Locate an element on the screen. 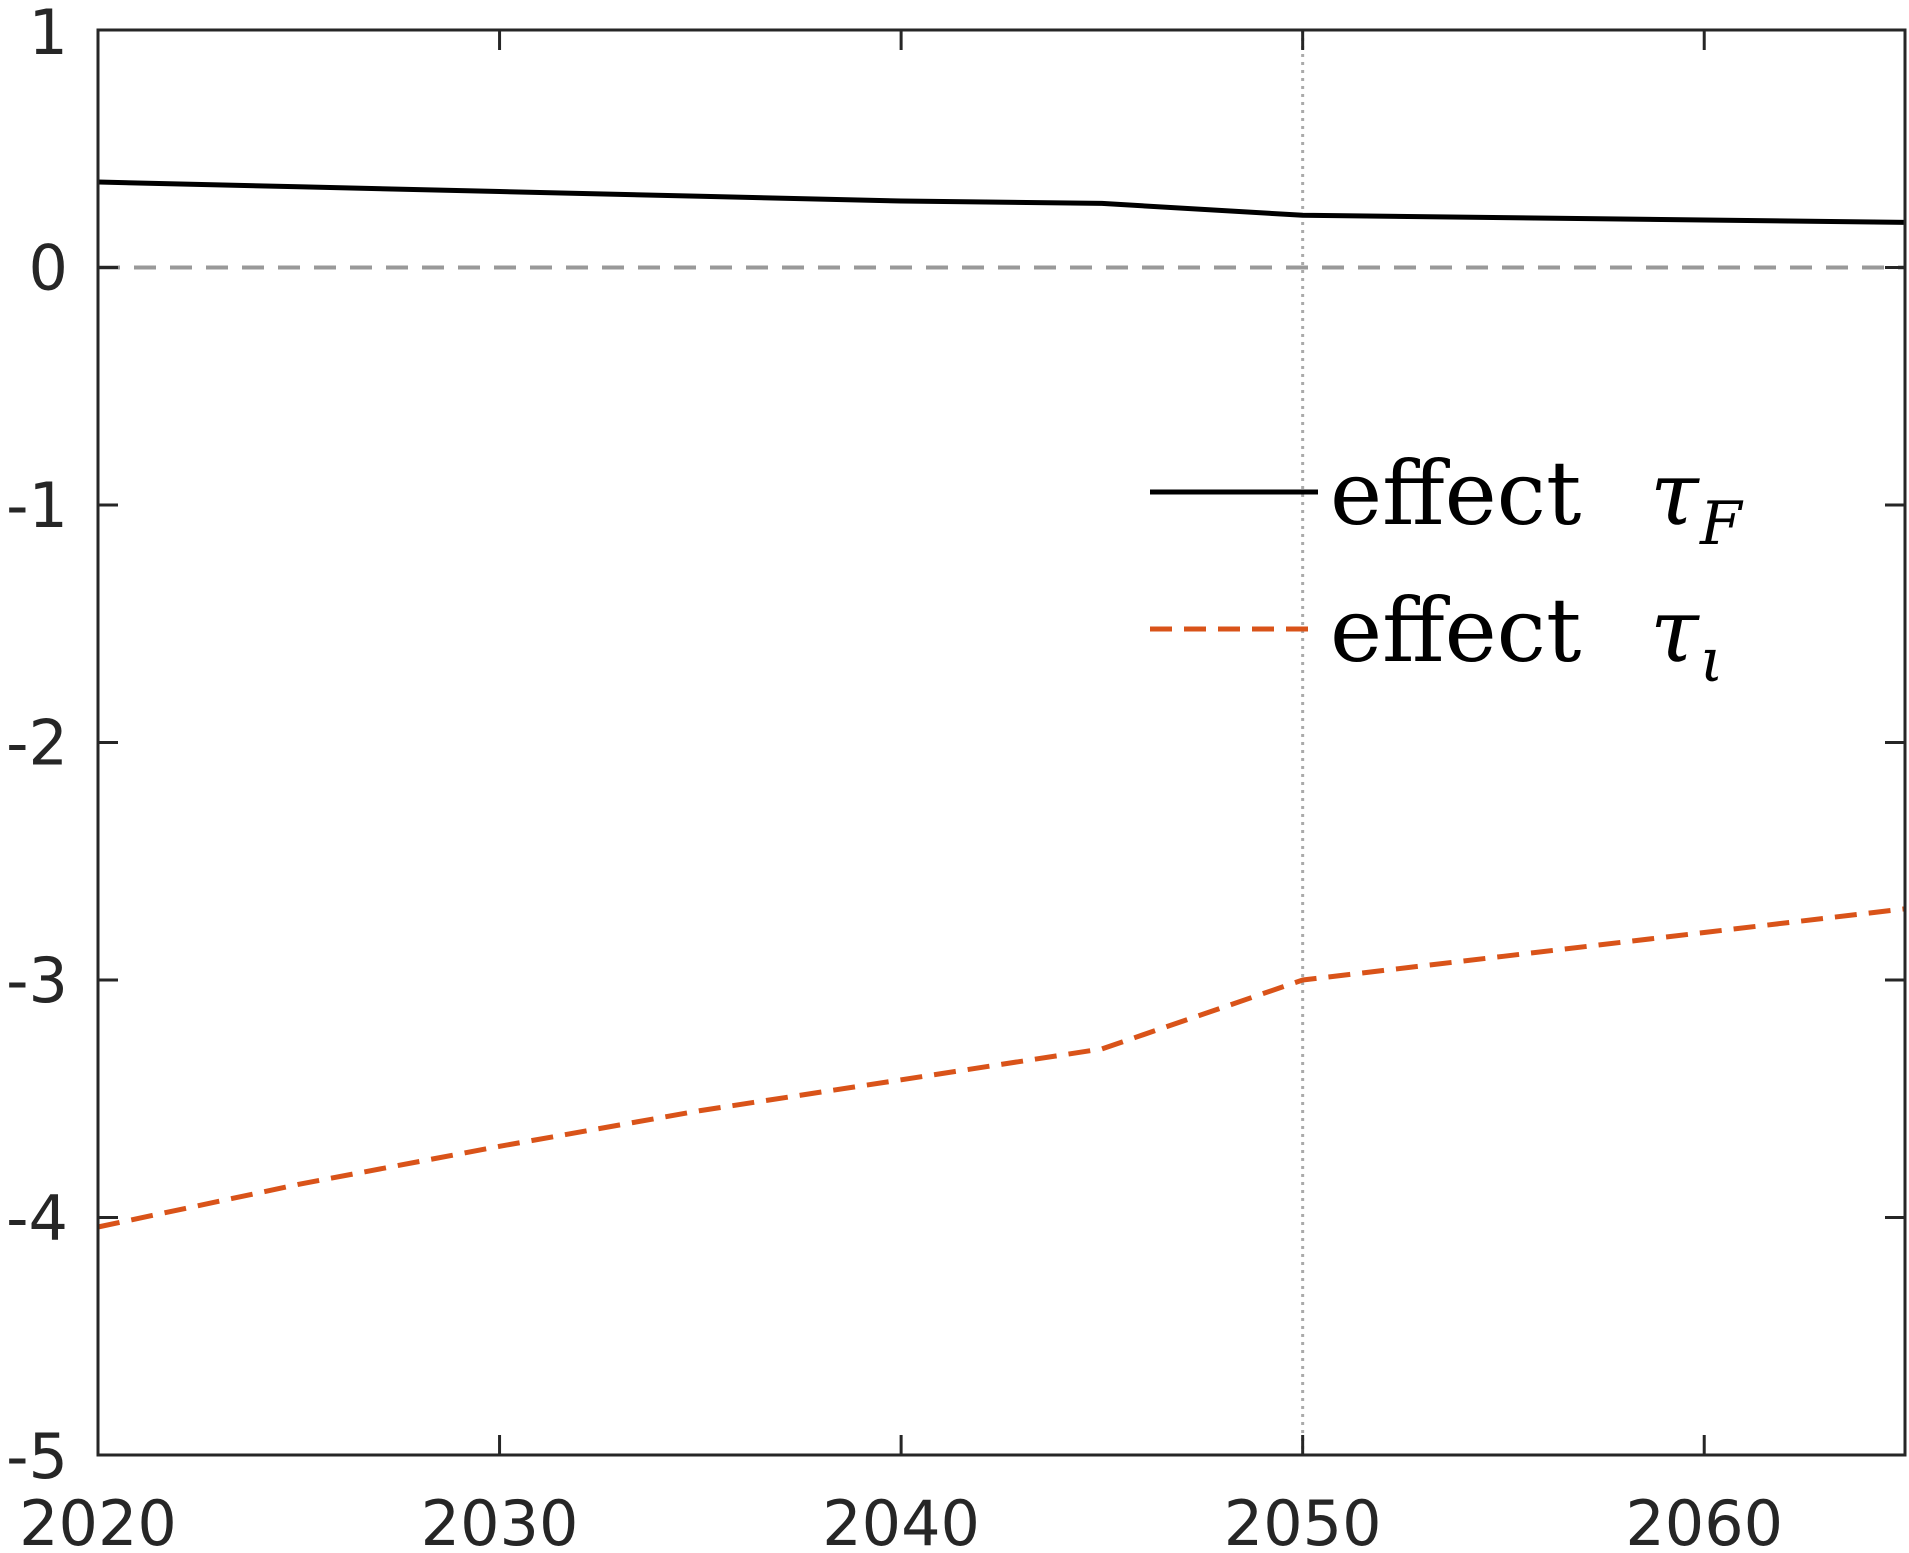 Image resolution: width=1909 pixels, height=1553 pixels. y-tick-label: -3 is located at coordinates (37, 980).